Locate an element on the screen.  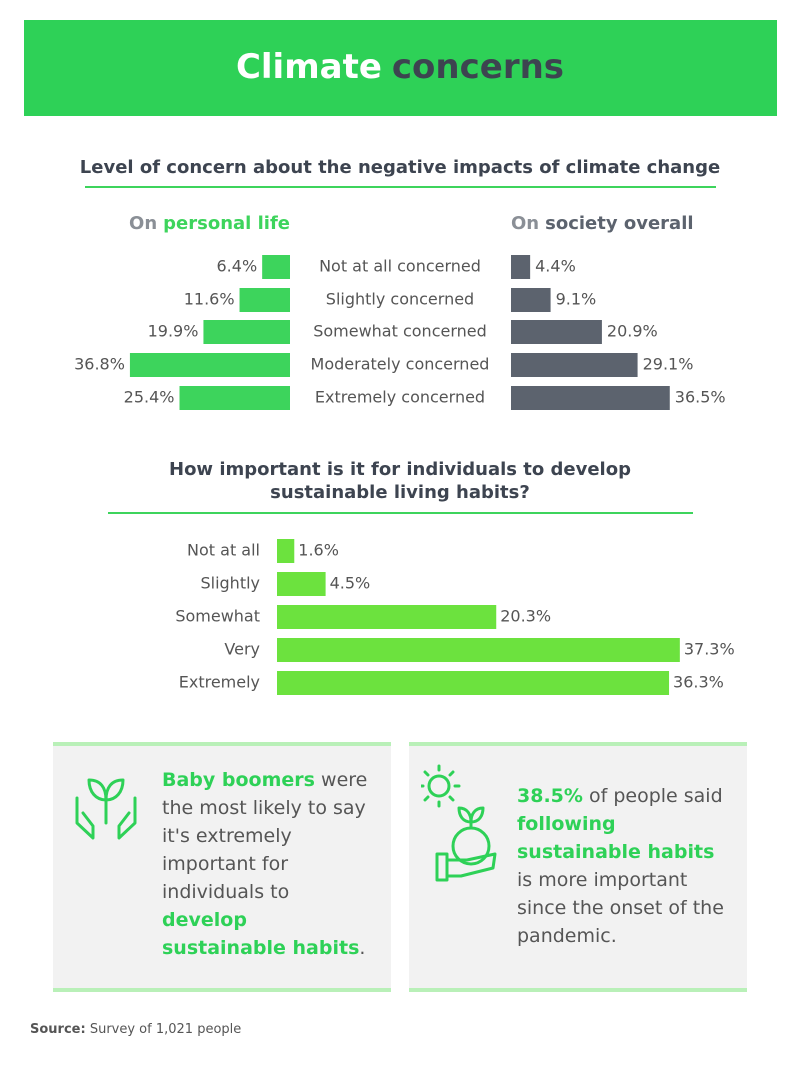
value-label: 25.4% is located at coordinates (149, 397).